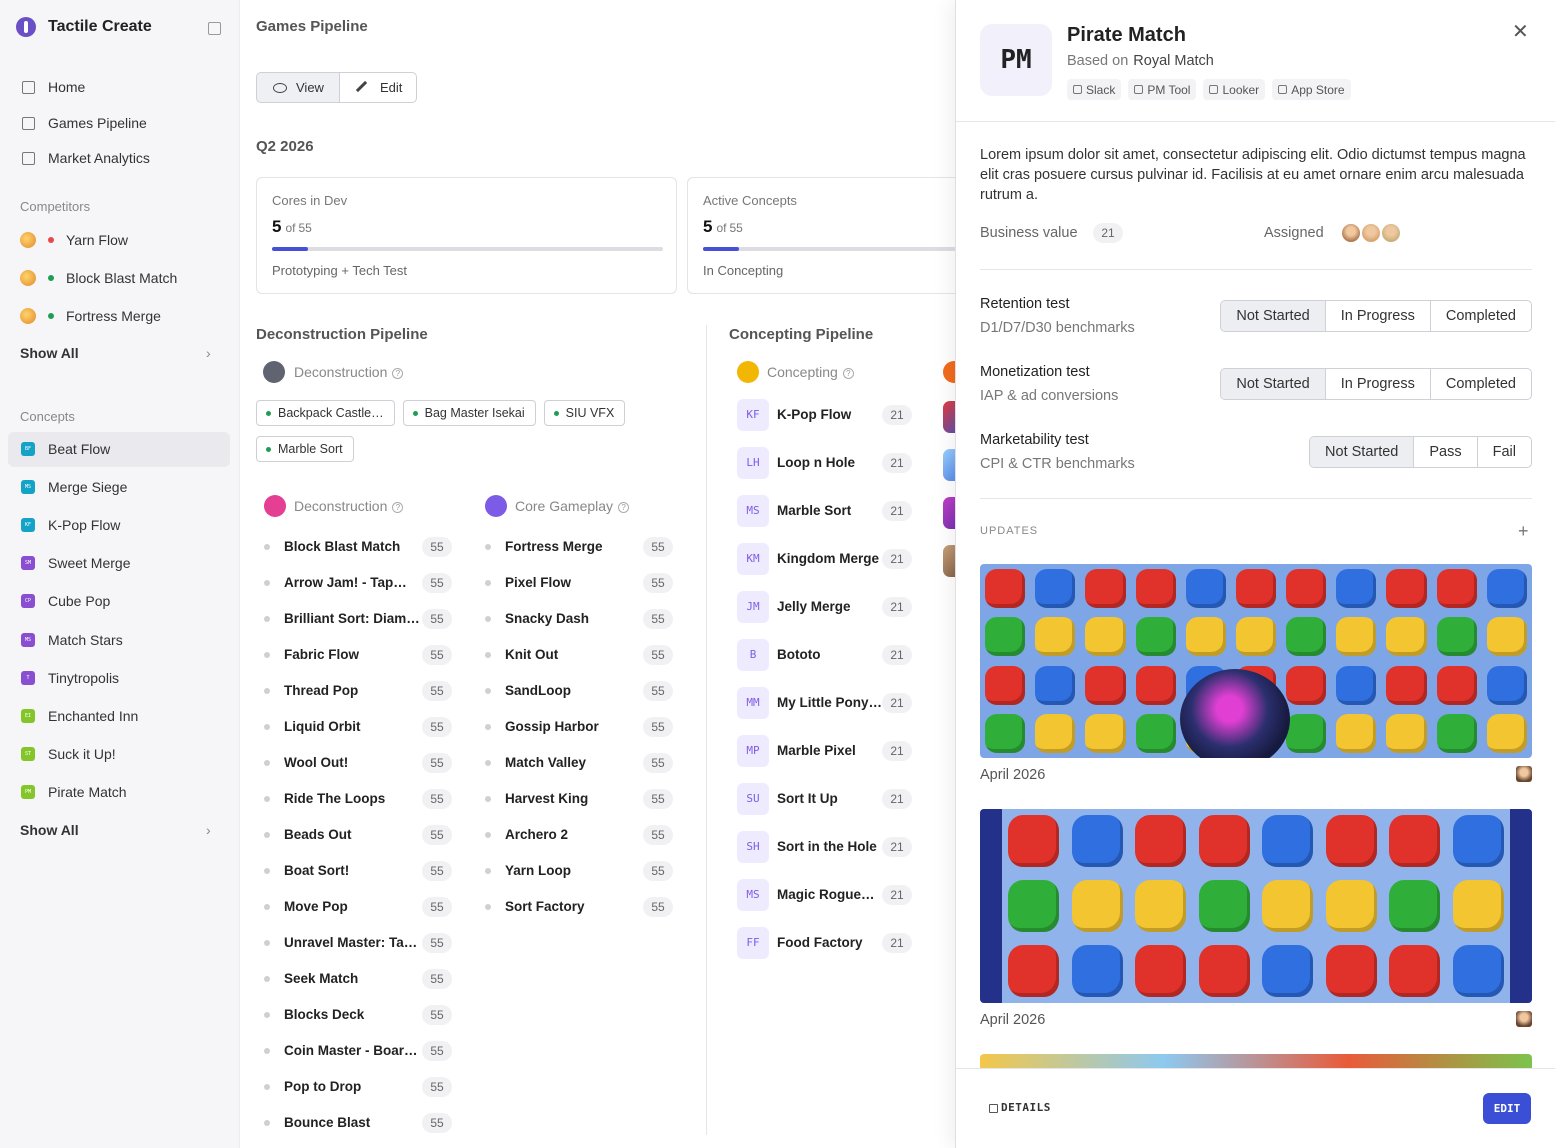  Describe the element at coordinates (67, 87) in the screenshot. I see `nav-item: Home` at that location.